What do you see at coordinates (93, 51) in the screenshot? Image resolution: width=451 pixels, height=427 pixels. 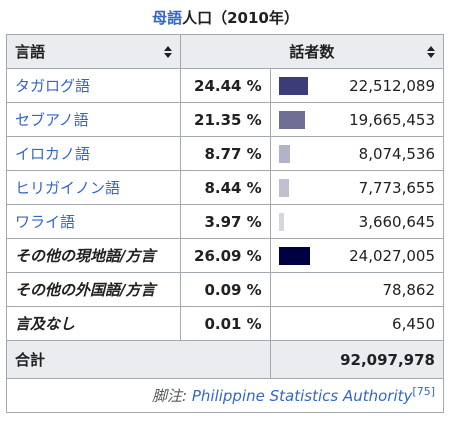 I see `header-language: 言語` at bounding box center [93, 51].